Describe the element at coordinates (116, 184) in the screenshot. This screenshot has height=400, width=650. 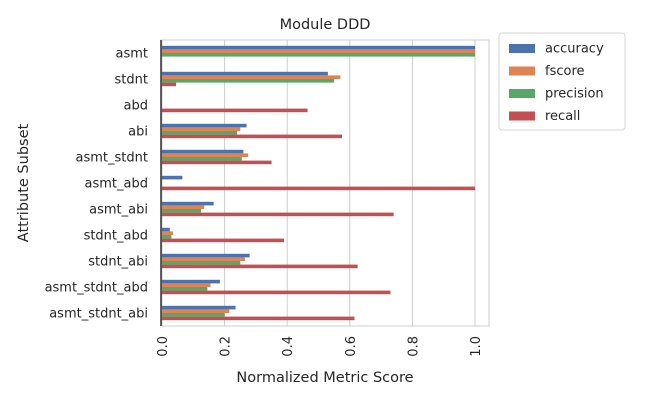
I see `y-tick-label: asmt_abd` at that location.